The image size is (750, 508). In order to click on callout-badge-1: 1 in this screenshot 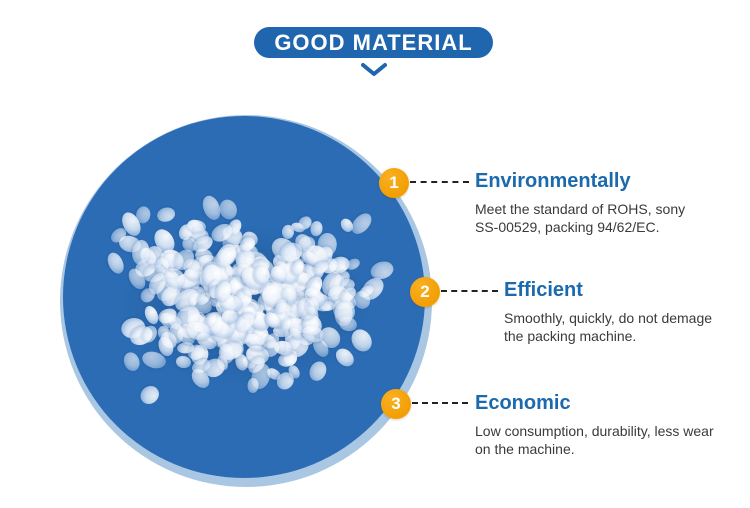, I will do `click(394, 183)`.